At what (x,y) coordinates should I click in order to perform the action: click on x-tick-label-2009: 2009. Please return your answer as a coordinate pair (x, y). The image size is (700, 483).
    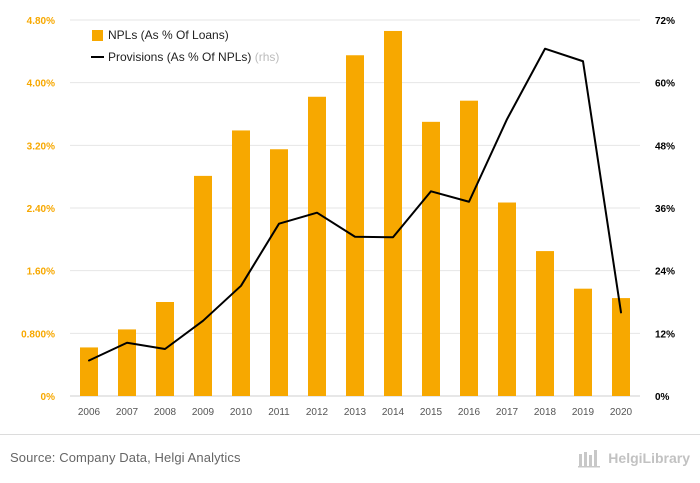
    Looking at the image, I should click on (203, 412).